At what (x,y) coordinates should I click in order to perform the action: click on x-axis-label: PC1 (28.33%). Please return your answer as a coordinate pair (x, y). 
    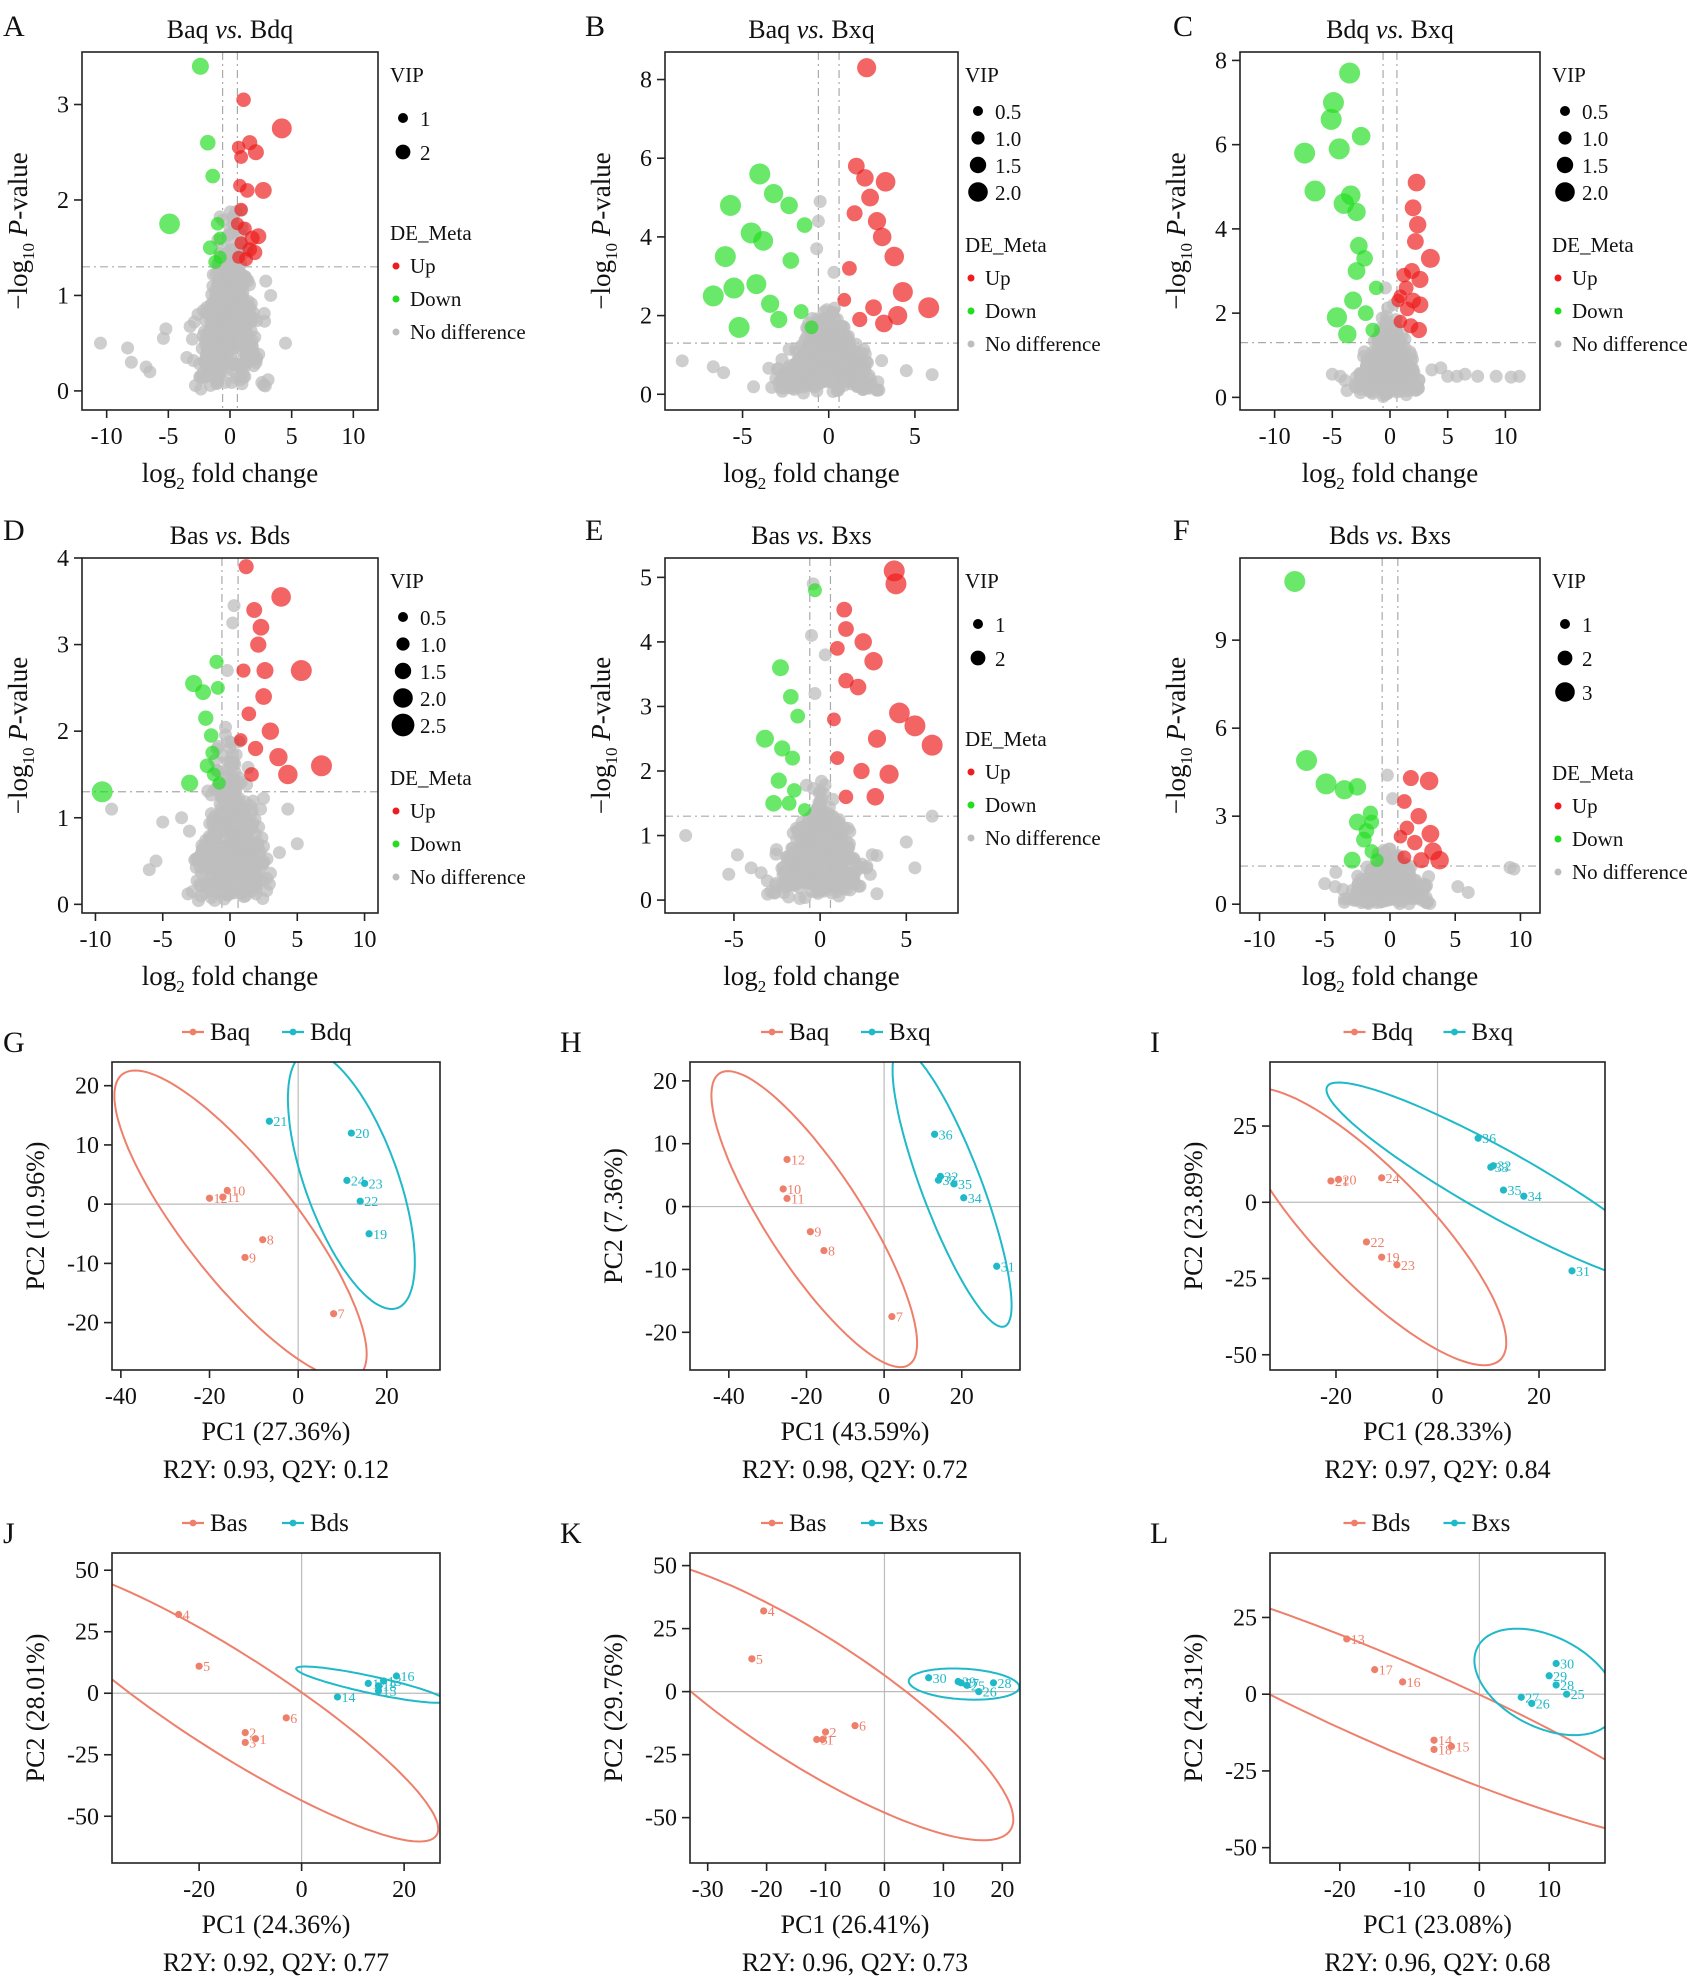
    Looking at the image, I should click on (1437, 1431).